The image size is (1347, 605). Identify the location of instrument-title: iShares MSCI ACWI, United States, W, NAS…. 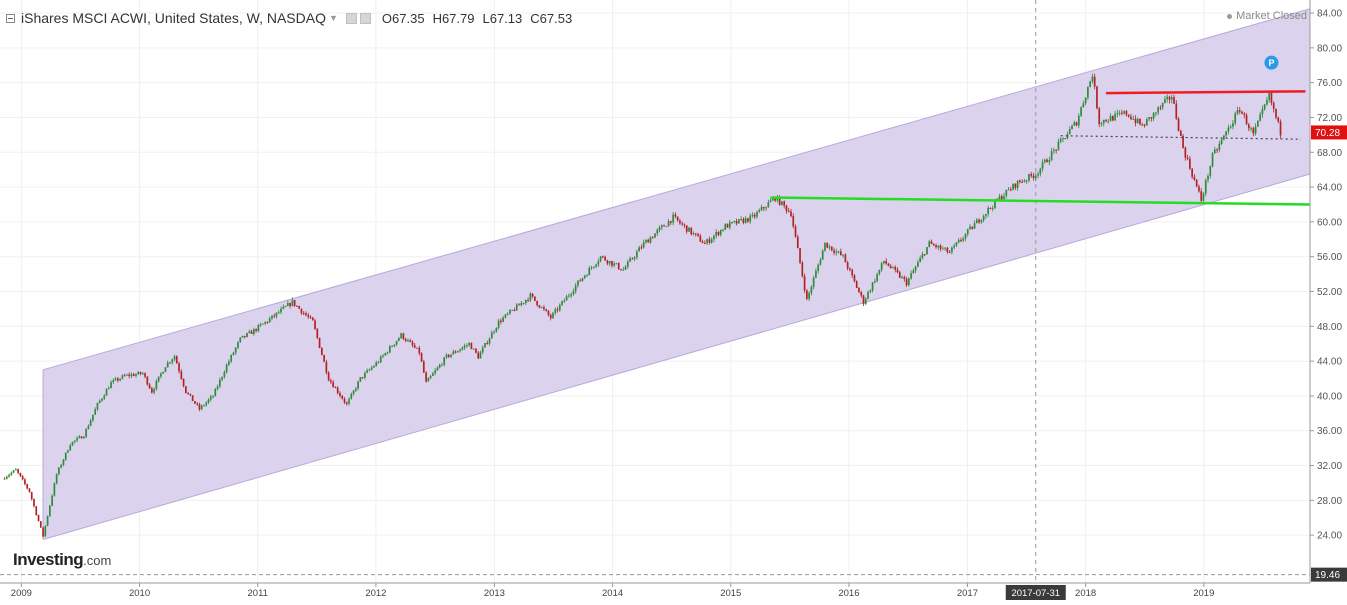
(173, 18).